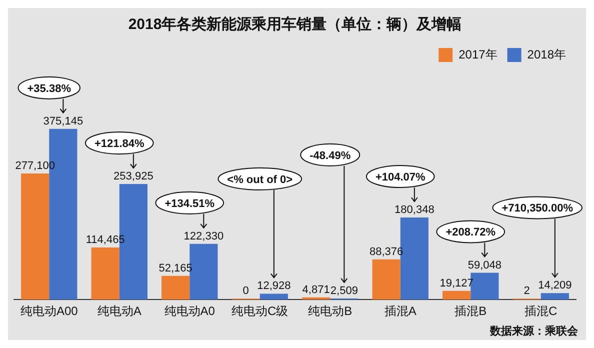 The height and width of the screenshot is (348, 594). I want to click on data-label: 14,209, so click(555, 286).